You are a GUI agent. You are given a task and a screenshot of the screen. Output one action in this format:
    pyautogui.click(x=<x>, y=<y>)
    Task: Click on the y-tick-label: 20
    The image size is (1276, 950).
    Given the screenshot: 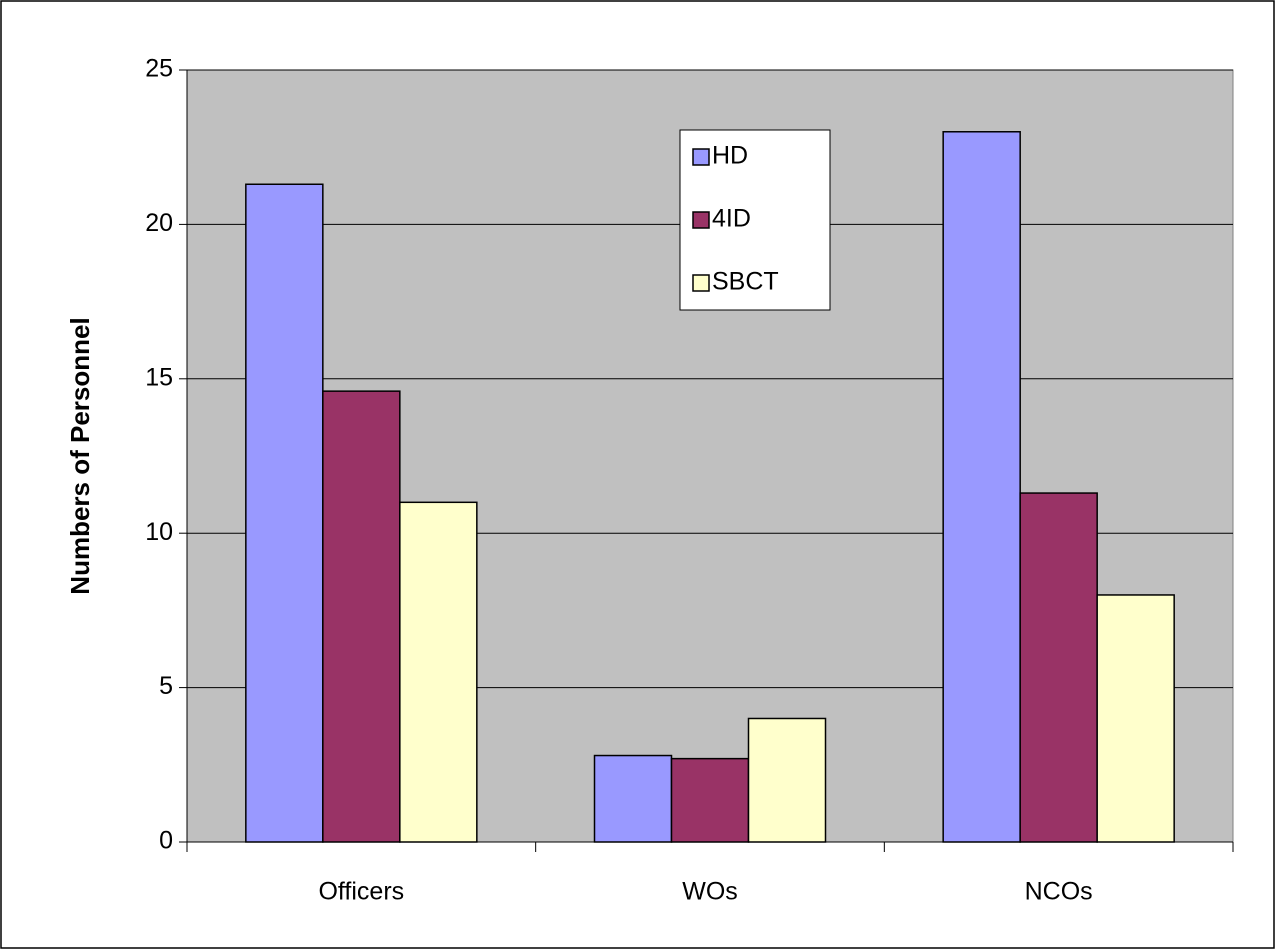 What is the action you would take?
    pyautogui.click(x=159, y=223)
    